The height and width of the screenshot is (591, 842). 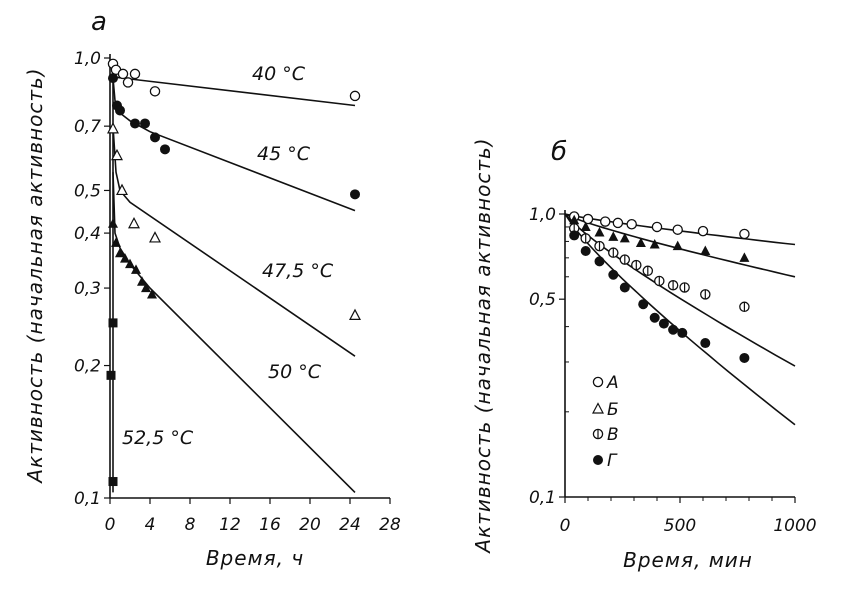 I want to click on panel-b-x-tick-label: 1000, so click(x=794, y=526).